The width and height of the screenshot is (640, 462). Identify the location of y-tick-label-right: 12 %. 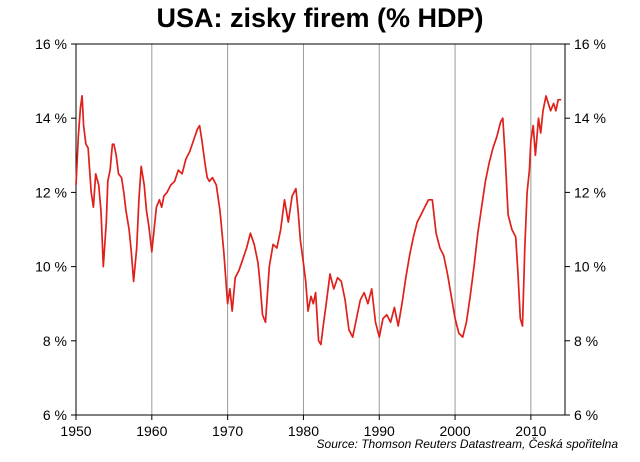
(590, 192).